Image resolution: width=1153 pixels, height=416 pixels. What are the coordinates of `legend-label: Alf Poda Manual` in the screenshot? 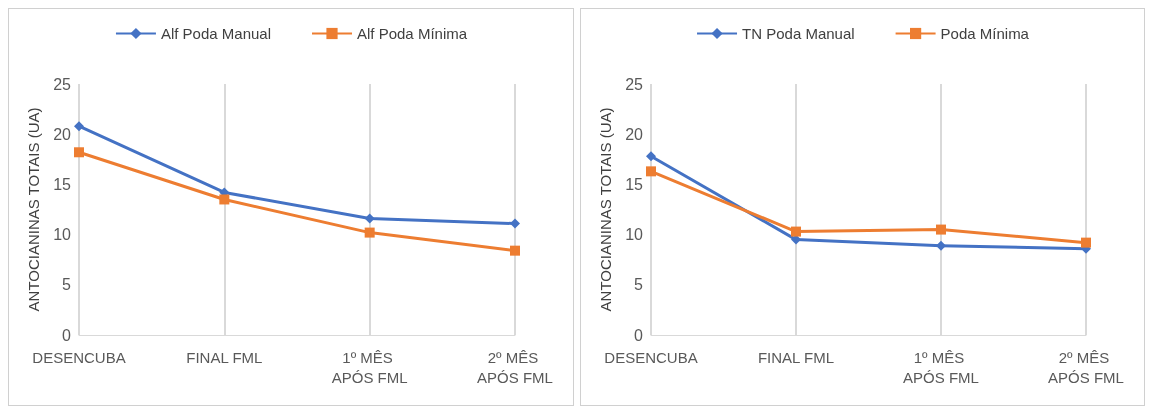 It's located at (216, 33).